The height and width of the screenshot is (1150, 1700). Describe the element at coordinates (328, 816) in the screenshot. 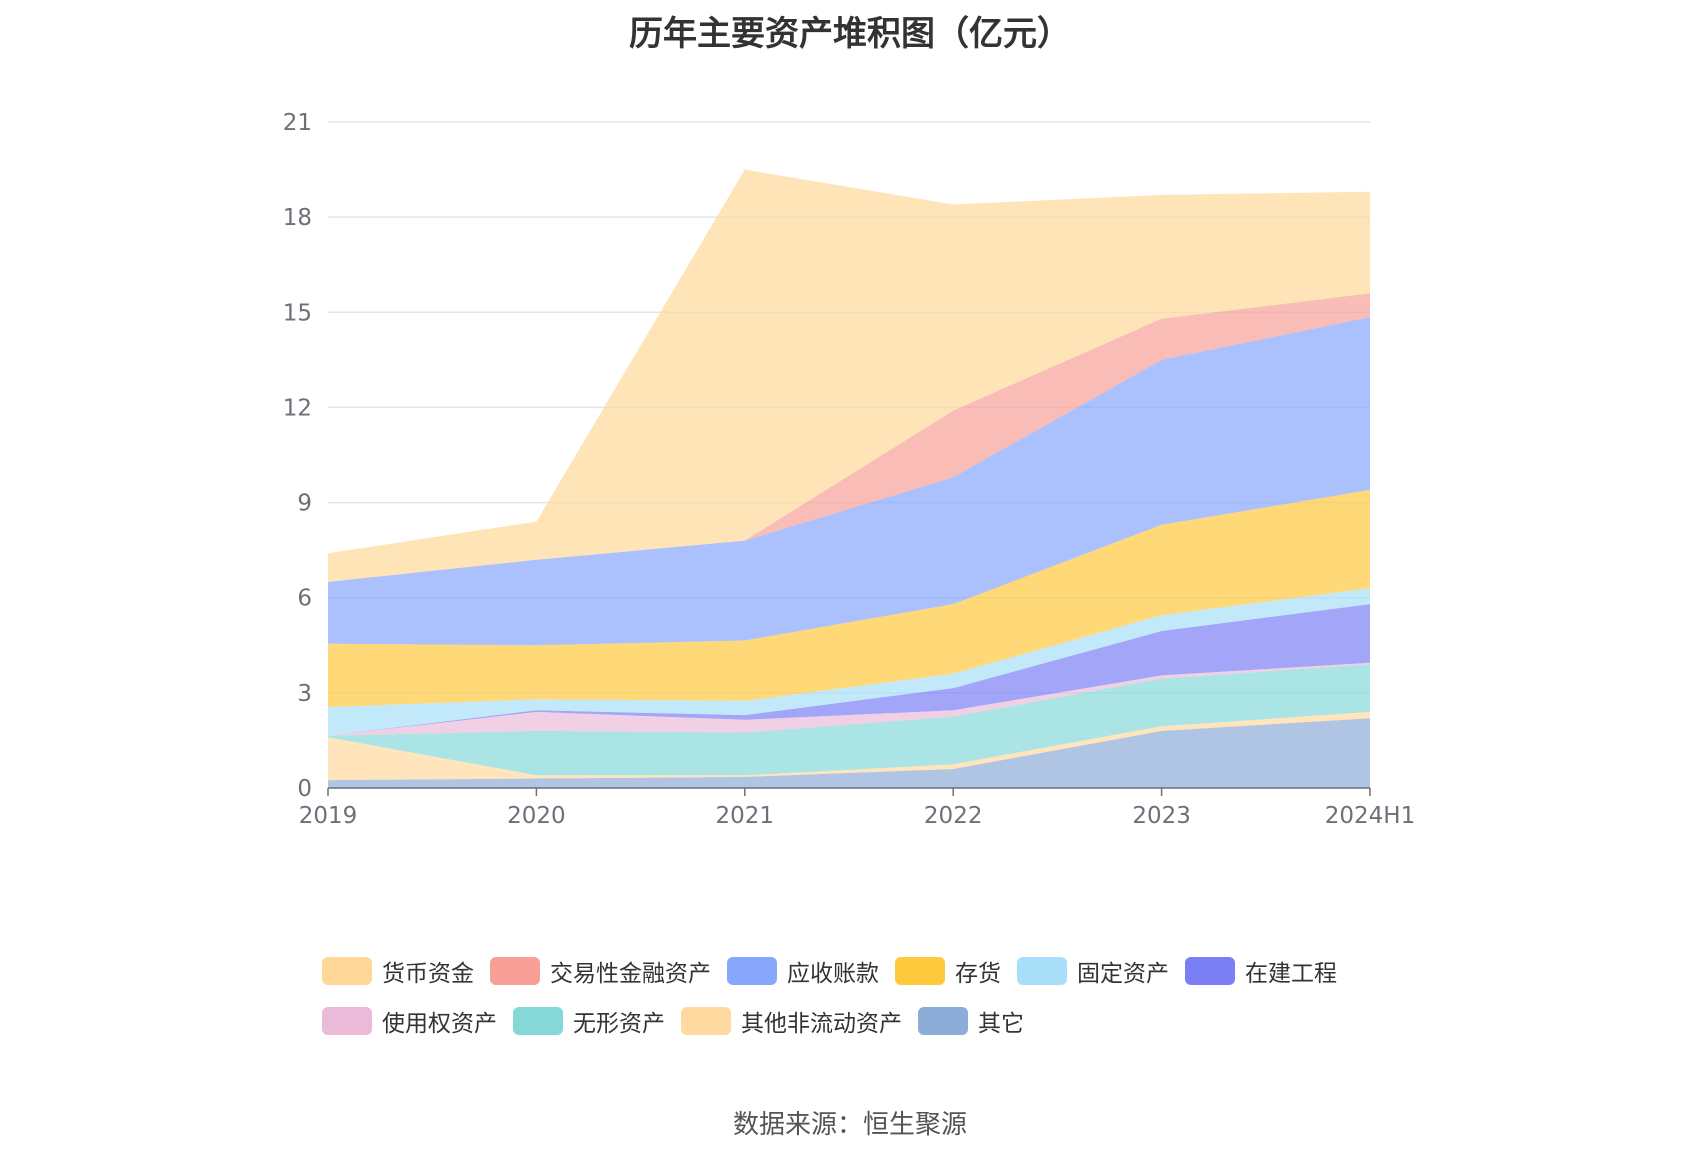

I see `x-tick-label: 2019` at that location.